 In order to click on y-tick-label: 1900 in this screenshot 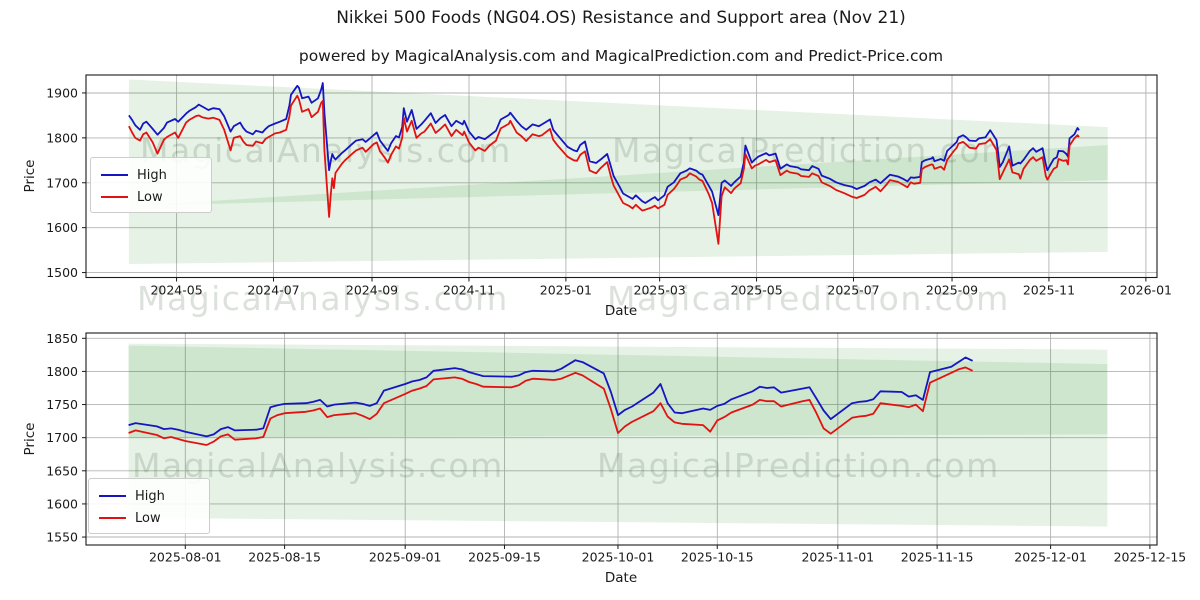, I will do `click(62, 92)`.